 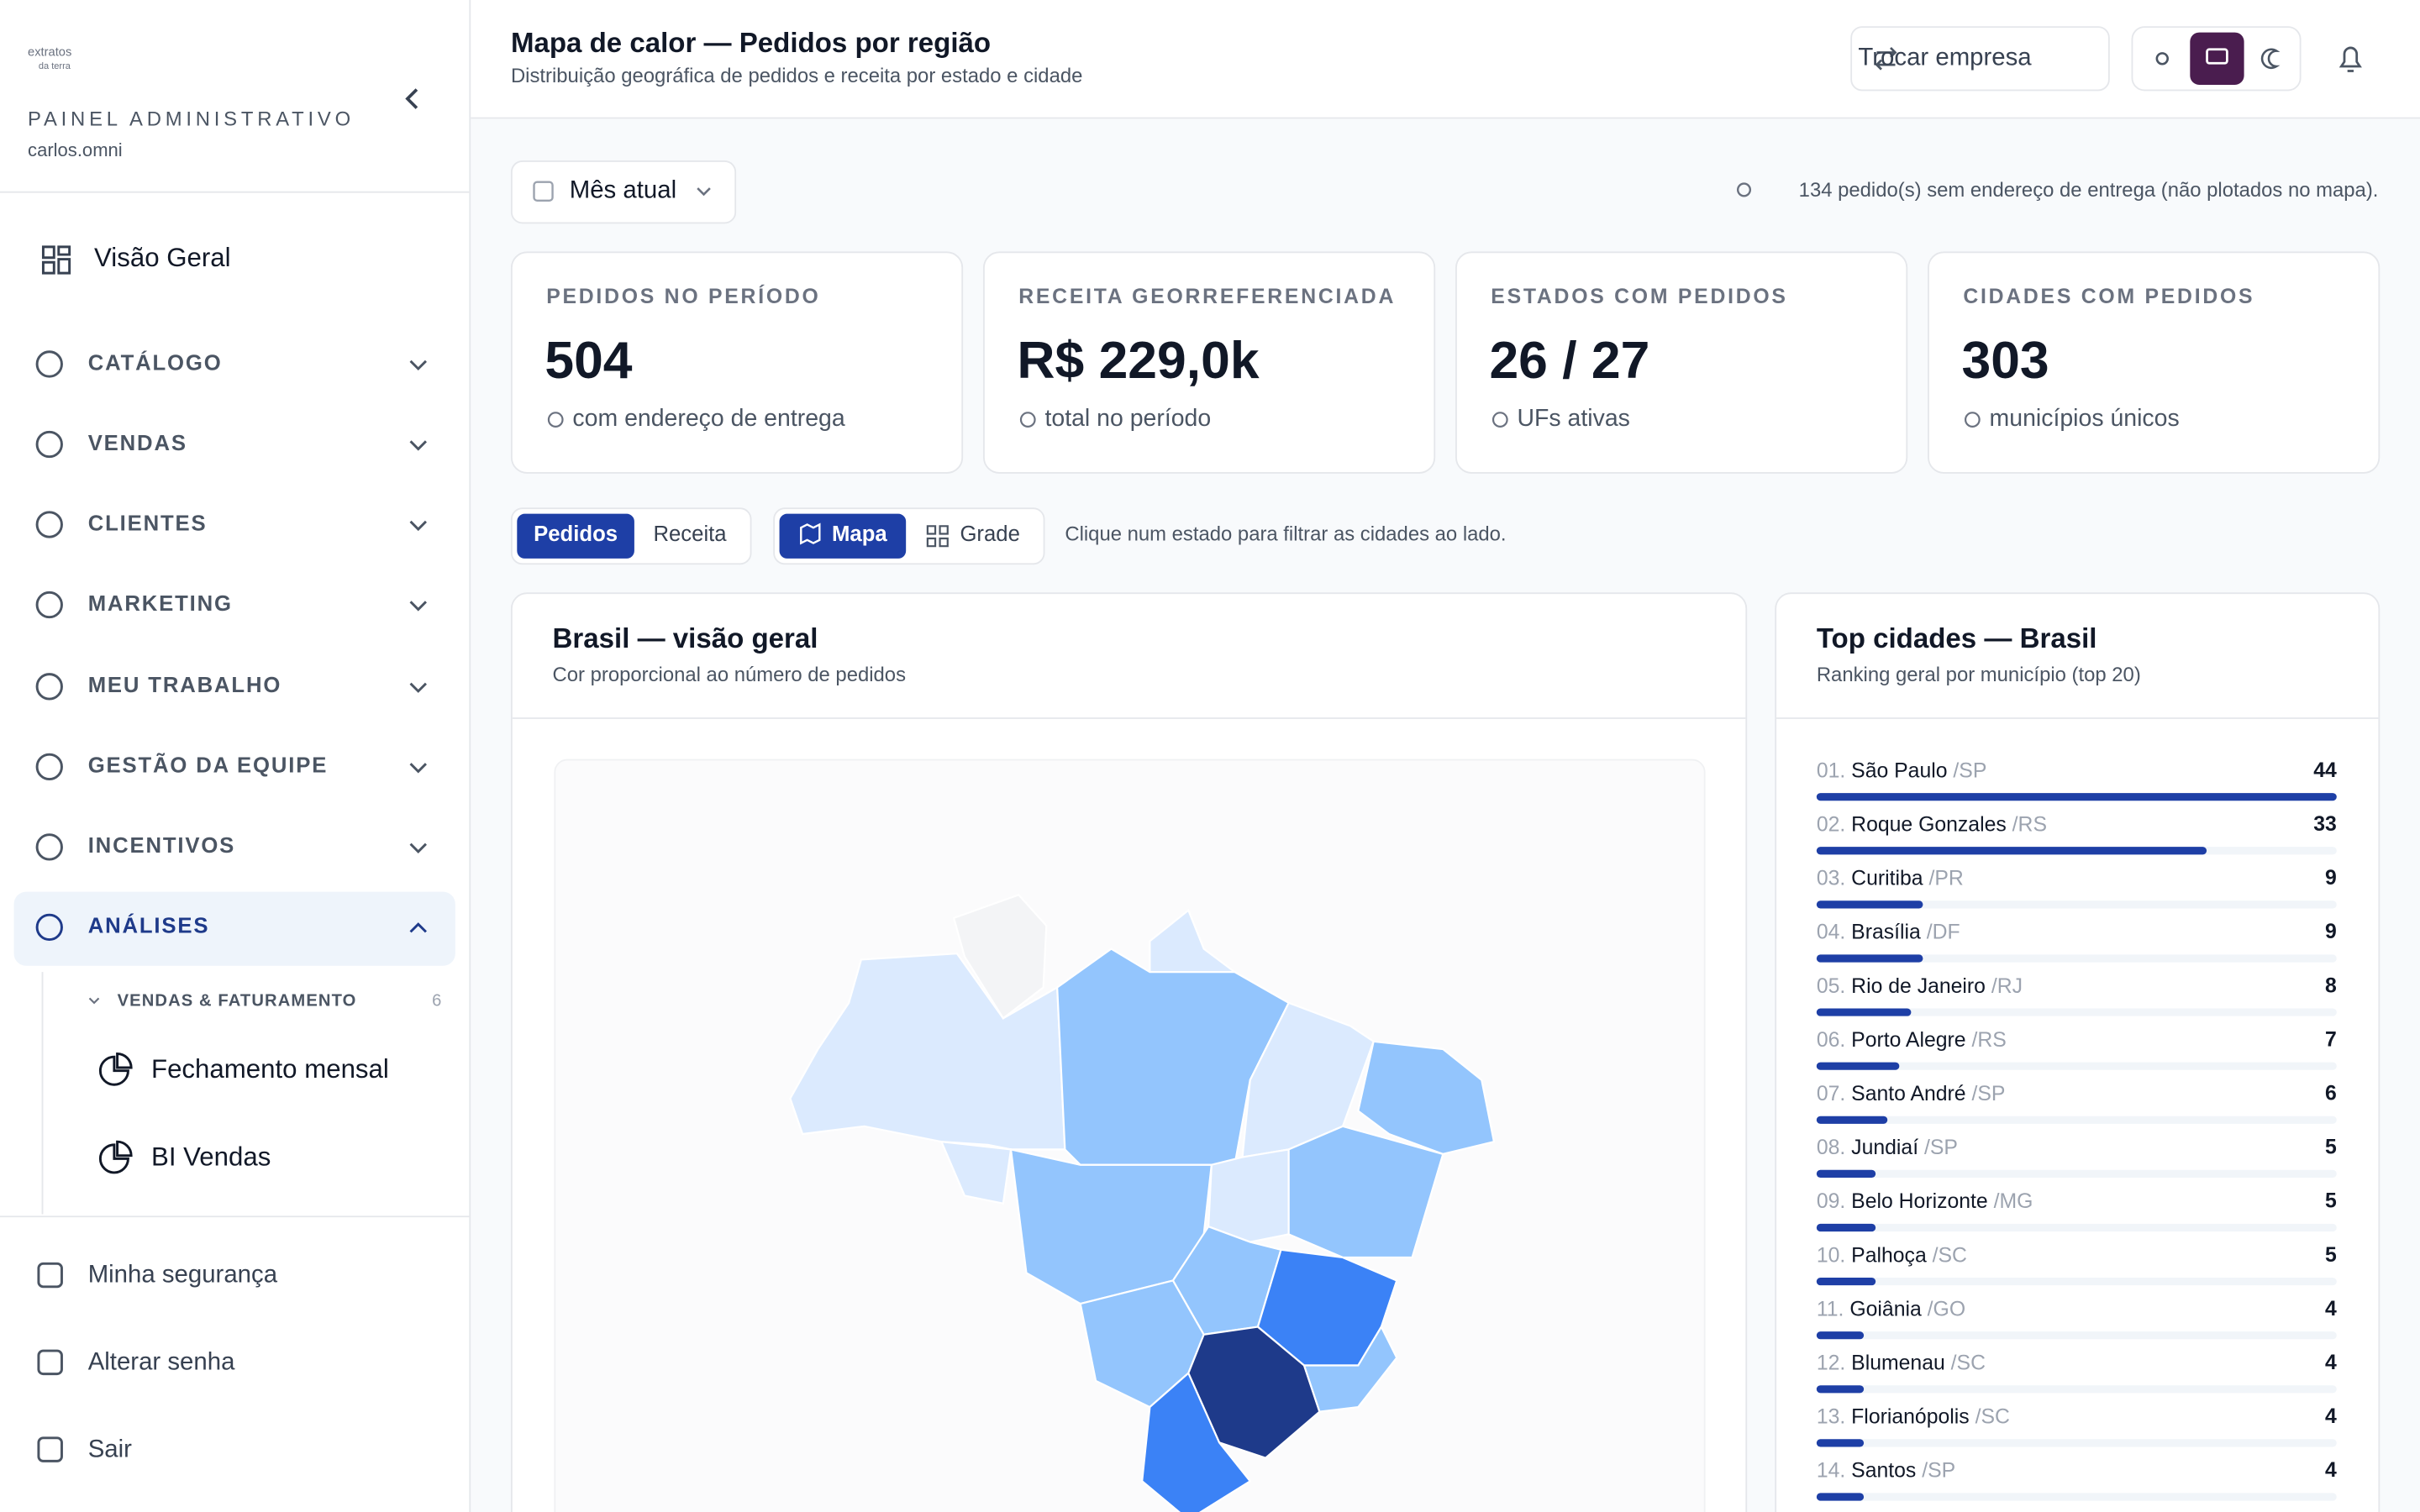 What do you see at coordinates (1831, 1255) in the screenshot?
I see `rank: 10.` at bounding box center [1831, 1255].